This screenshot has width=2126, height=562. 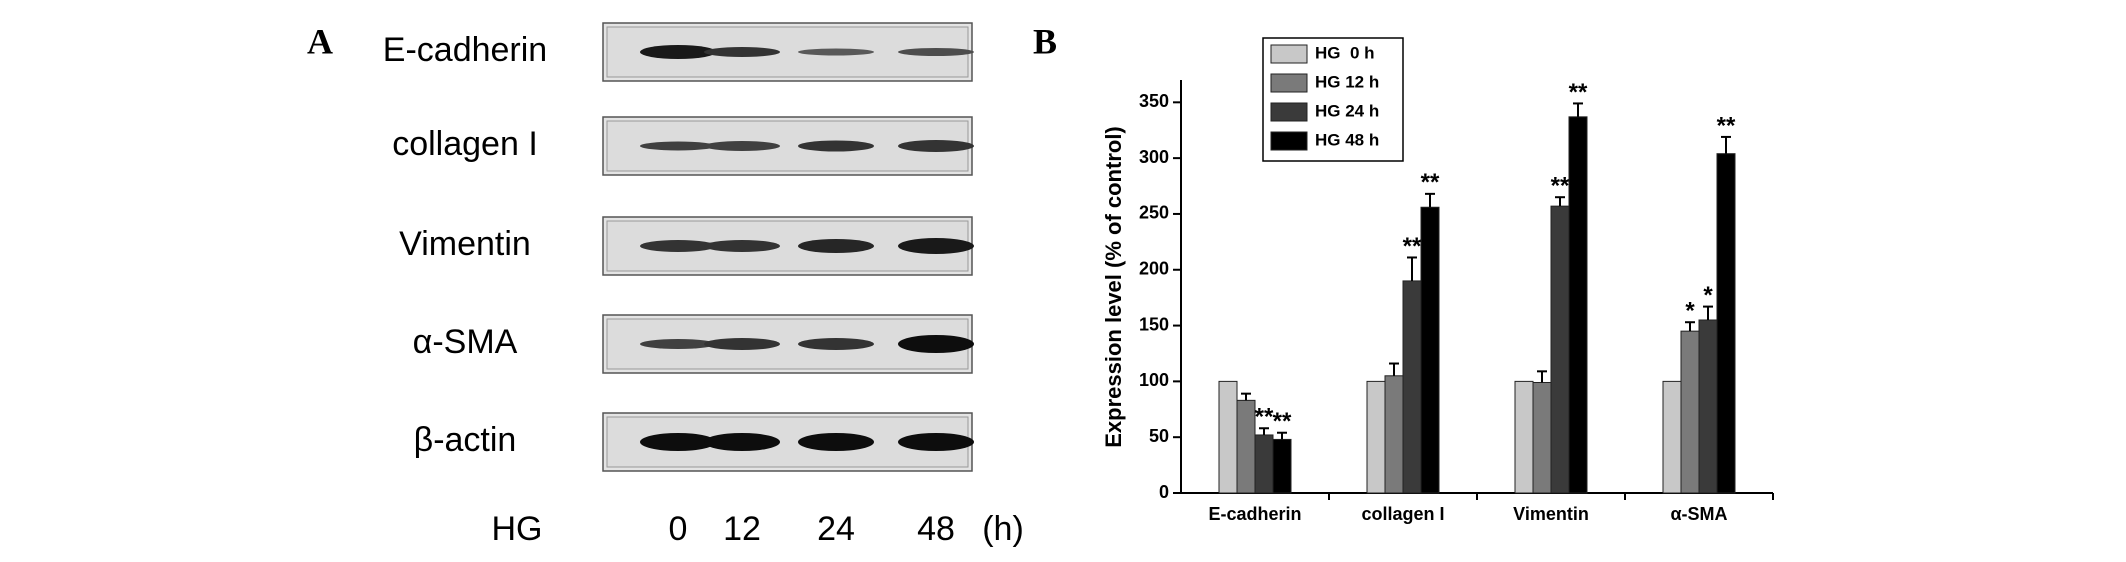 What do you see at coordinates (1154, 213) in the screenshot?
I see `y-tick-label: 250` at bounding box center [1154, 213].